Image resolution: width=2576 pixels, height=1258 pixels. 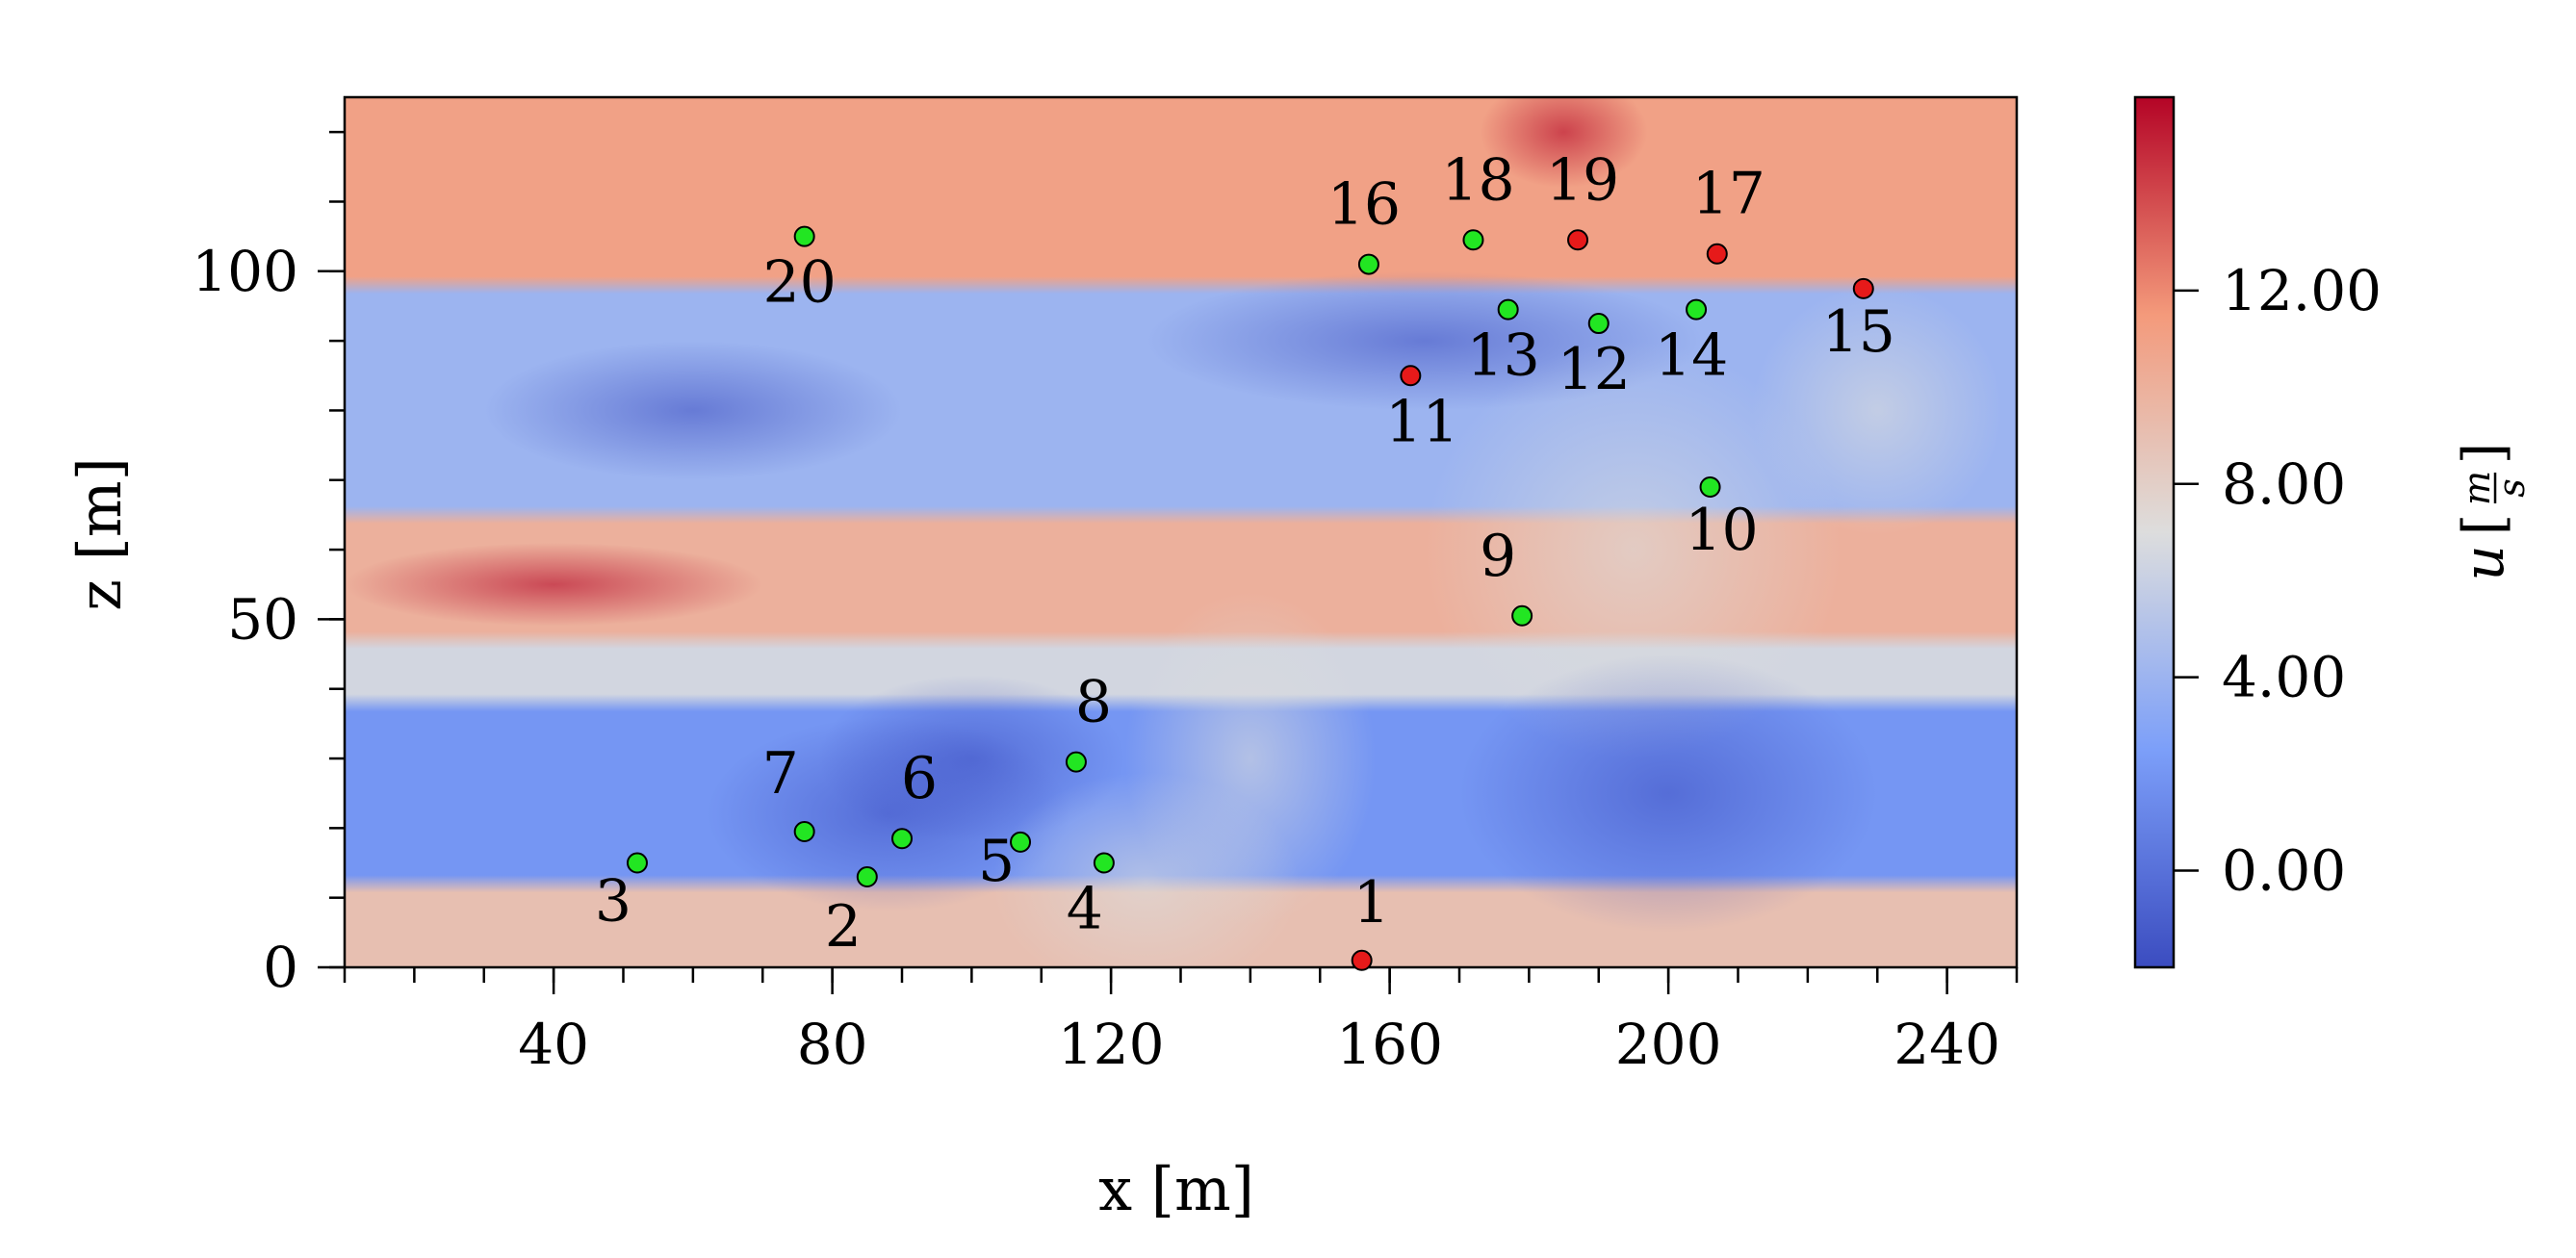 I want to click on colorbar-tick-label: 0.00, so click(x=2284, y=871).